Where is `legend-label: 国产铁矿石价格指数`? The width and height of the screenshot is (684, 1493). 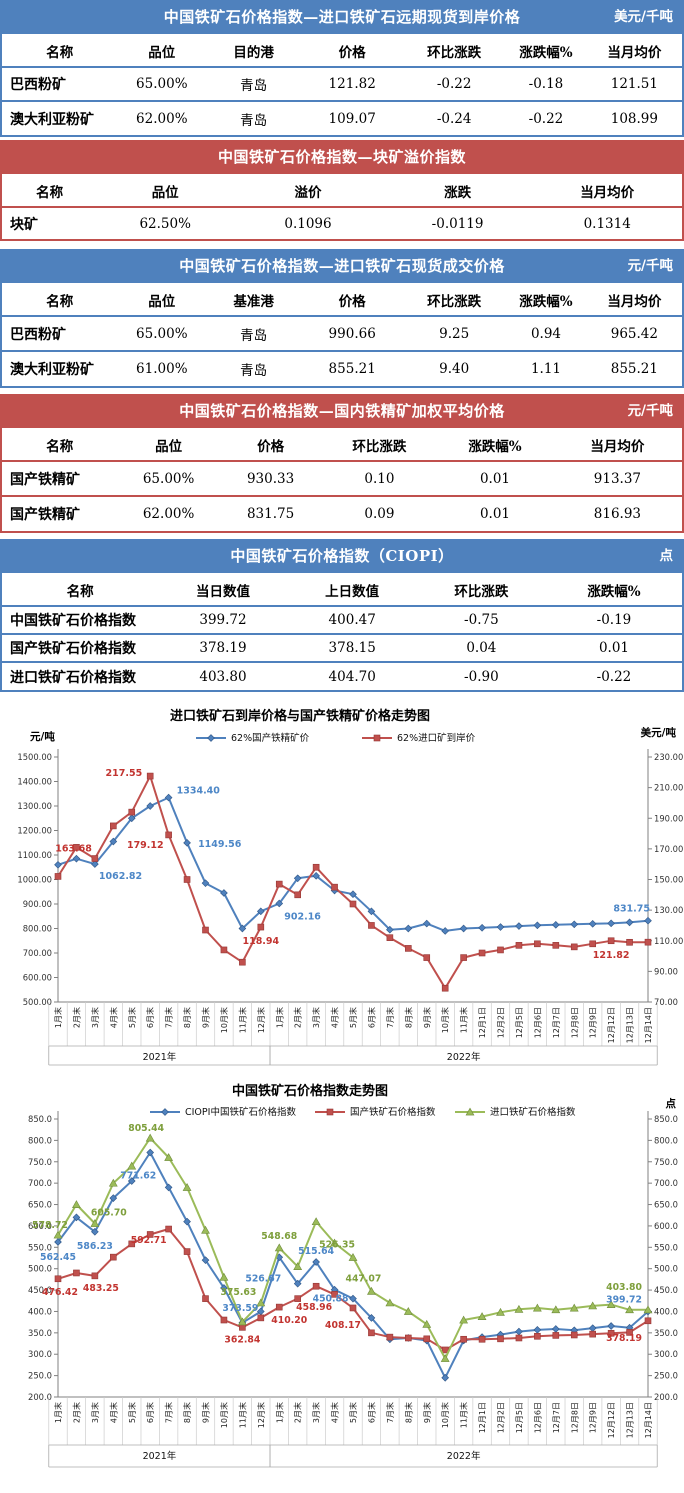 legend-label: 国产铁矿石价格指数 is located at coordinates (393, 1112).